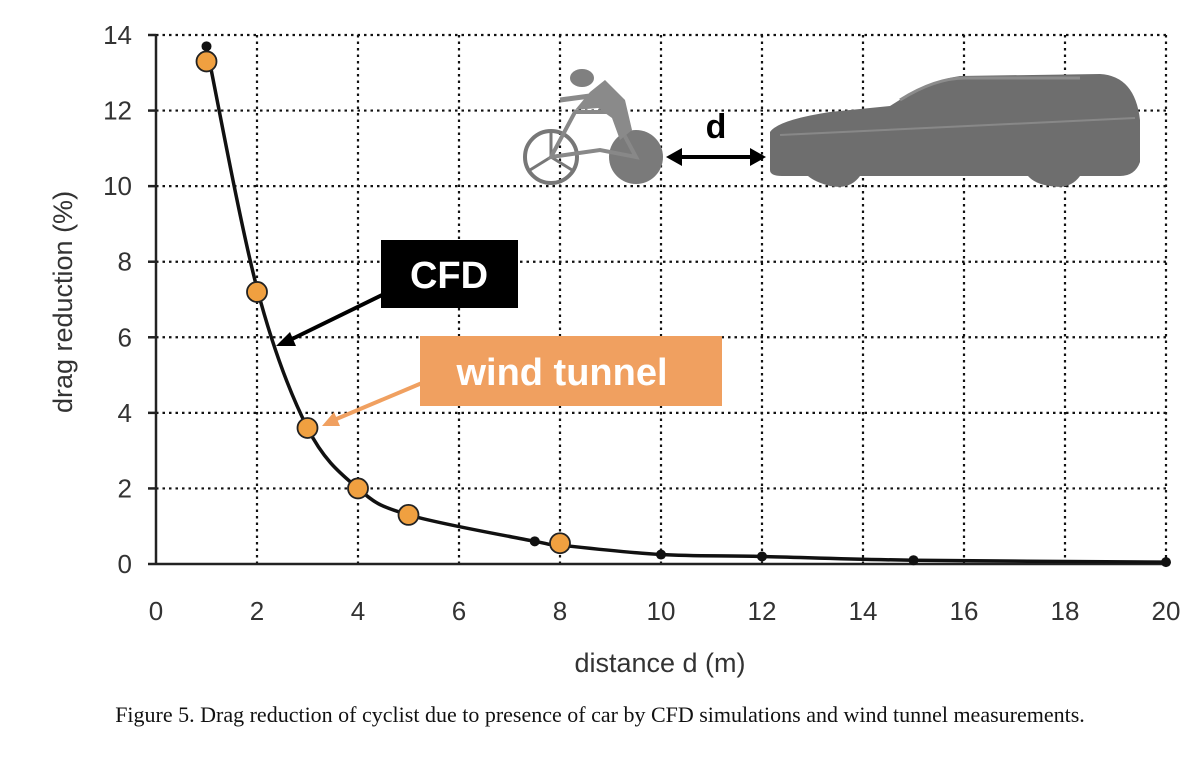 The height and width of the screenshot is (771, 1200). What do you see at coordinates (955, 130) in the screenshot?
I see `car-icon` at bounding box center [955, 130].